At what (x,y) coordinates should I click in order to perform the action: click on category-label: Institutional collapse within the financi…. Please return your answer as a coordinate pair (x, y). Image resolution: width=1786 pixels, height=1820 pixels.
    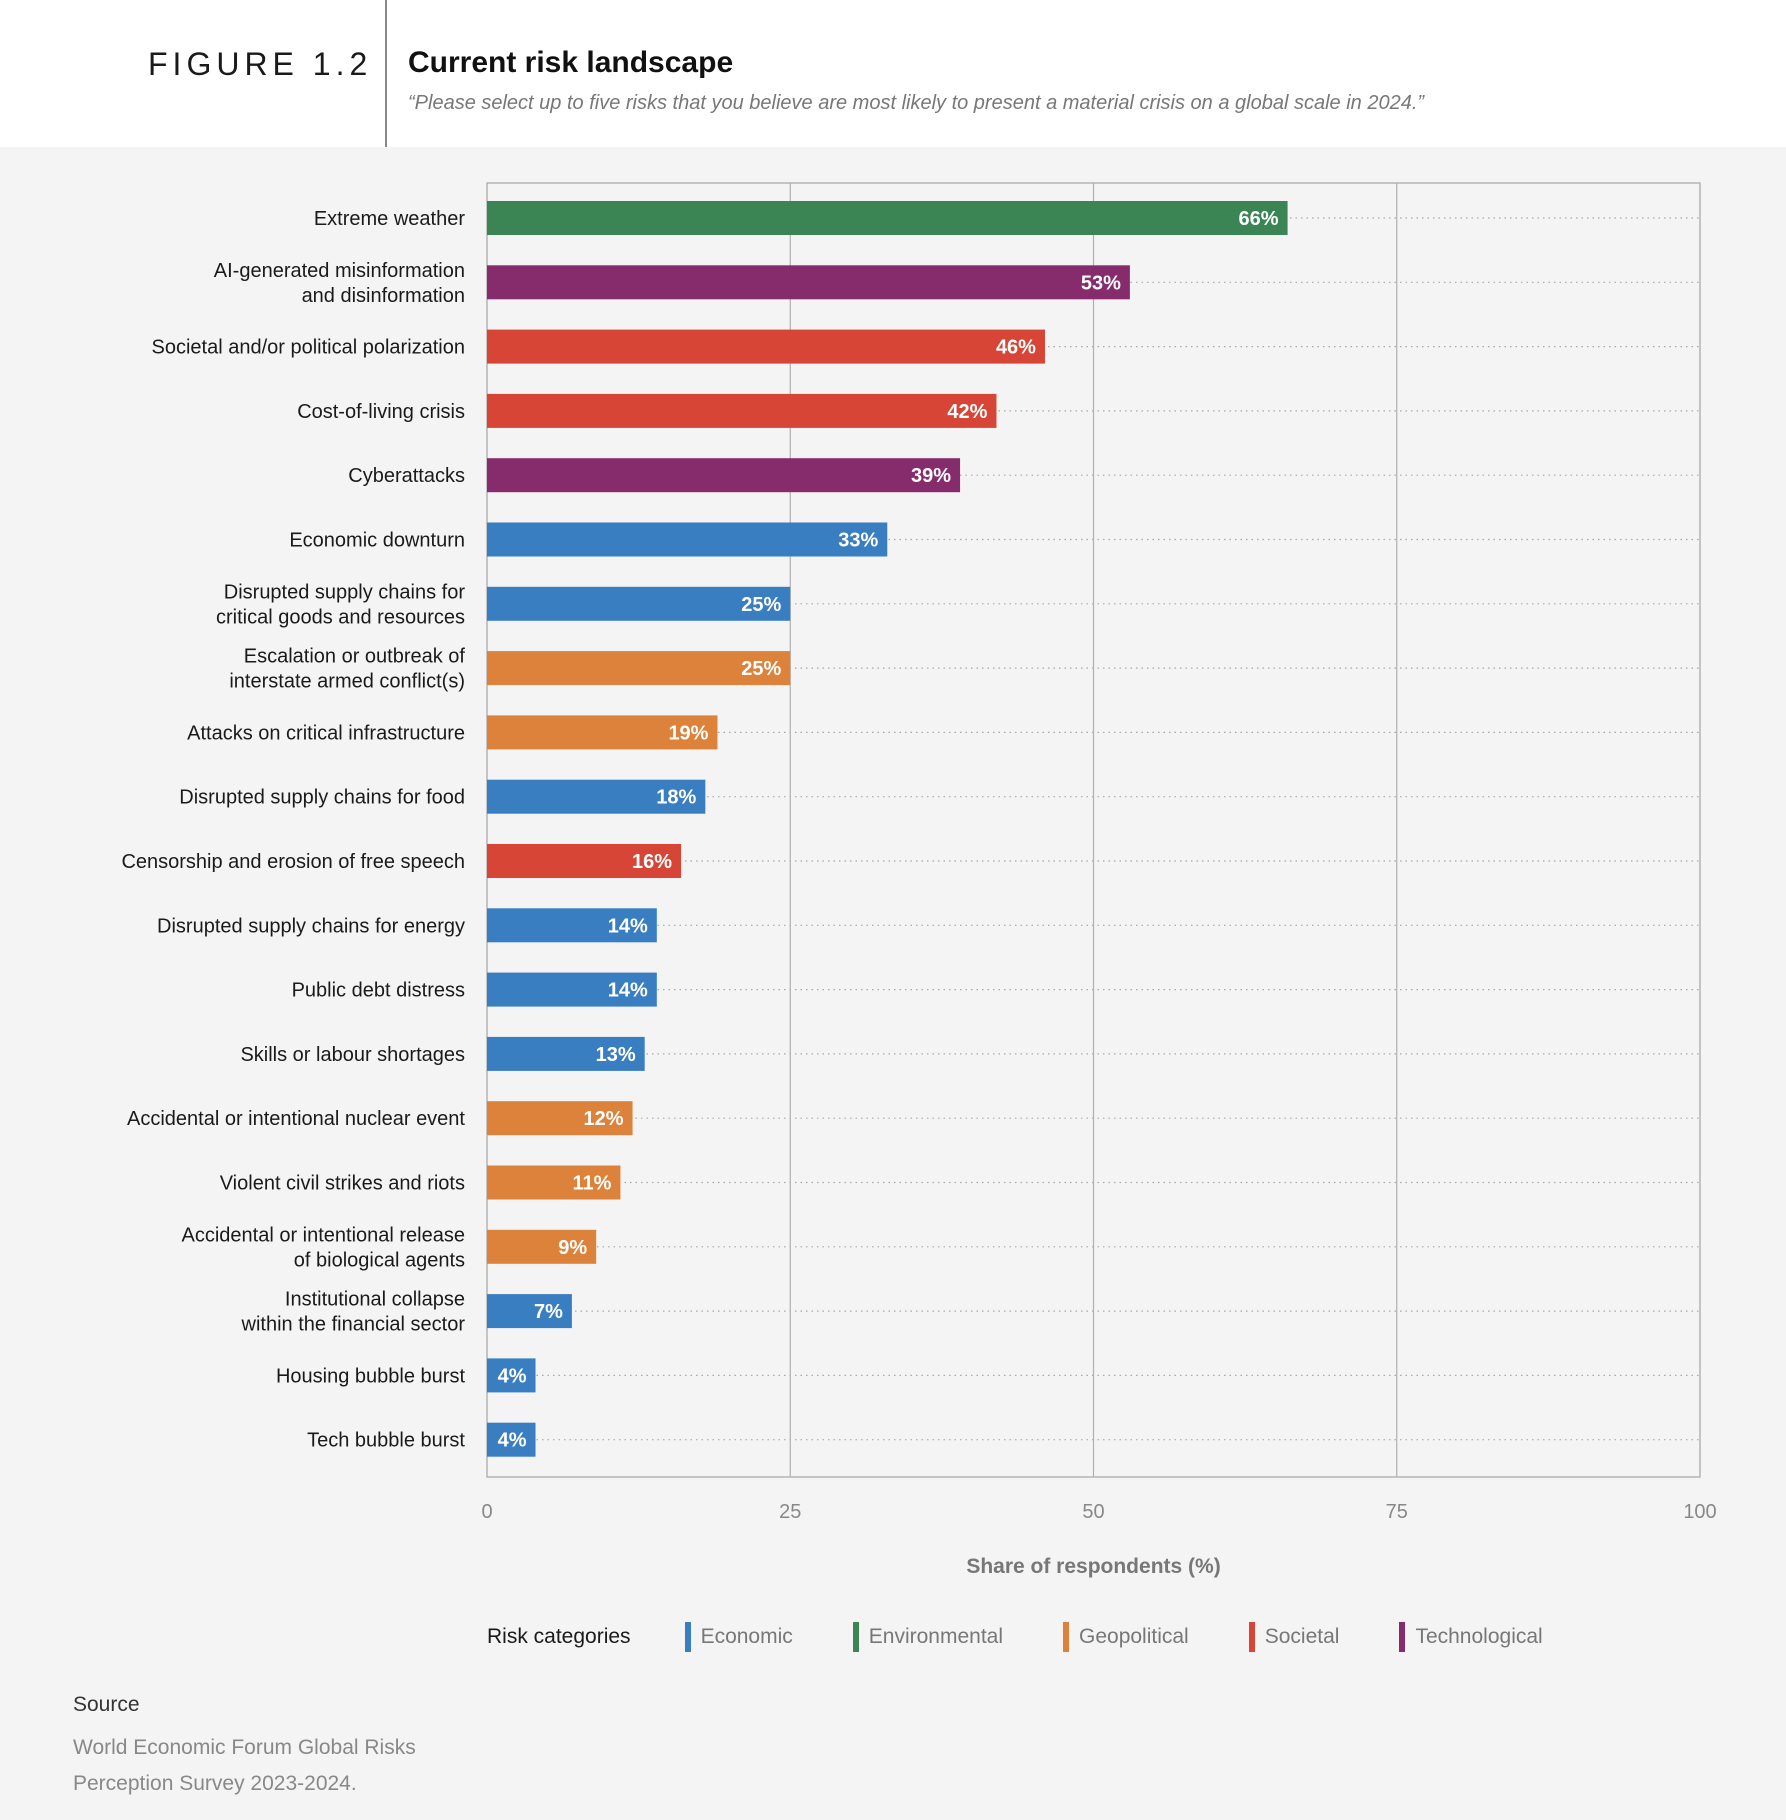
    Looking at the image, I should click on (353, 1312).